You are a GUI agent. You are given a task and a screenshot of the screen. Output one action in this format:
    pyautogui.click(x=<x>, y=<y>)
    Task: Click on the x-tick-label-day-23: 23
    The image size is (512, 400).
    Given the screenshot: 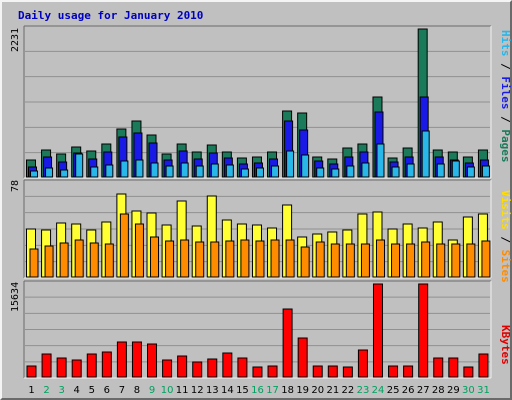 What is the action you would take?
    pyautogui.click(x=363, y=390)
    